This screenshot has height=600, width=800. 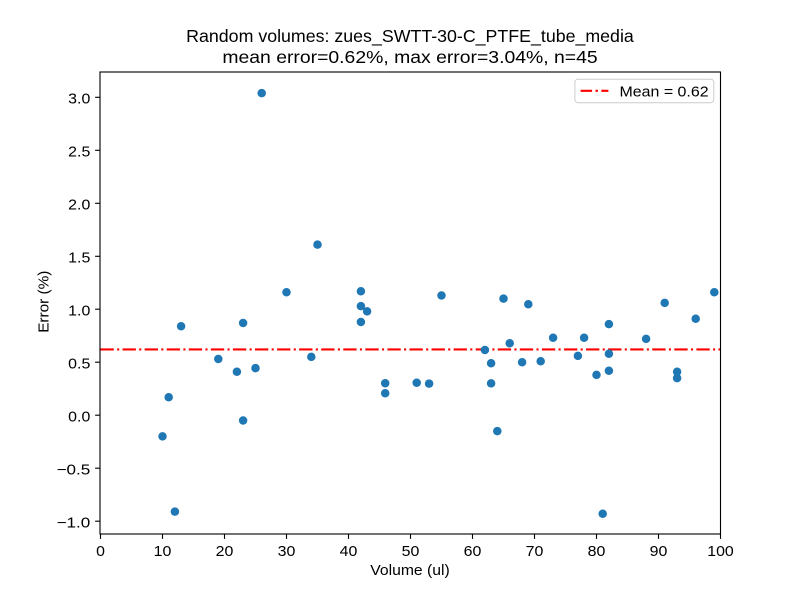 I want to click on svg-text: −1.0, so click(x=74, y=523).